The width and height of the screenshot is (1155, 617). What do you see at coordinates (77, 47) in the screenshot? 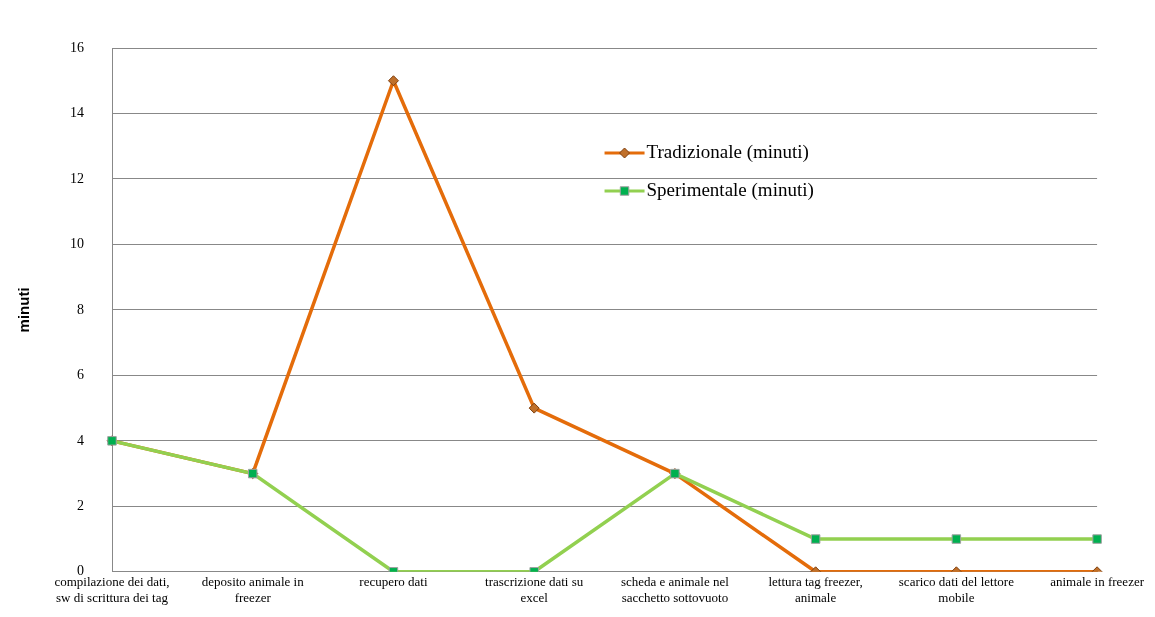
I see `y-tick-label: 16` at bounding box center [77, 47].